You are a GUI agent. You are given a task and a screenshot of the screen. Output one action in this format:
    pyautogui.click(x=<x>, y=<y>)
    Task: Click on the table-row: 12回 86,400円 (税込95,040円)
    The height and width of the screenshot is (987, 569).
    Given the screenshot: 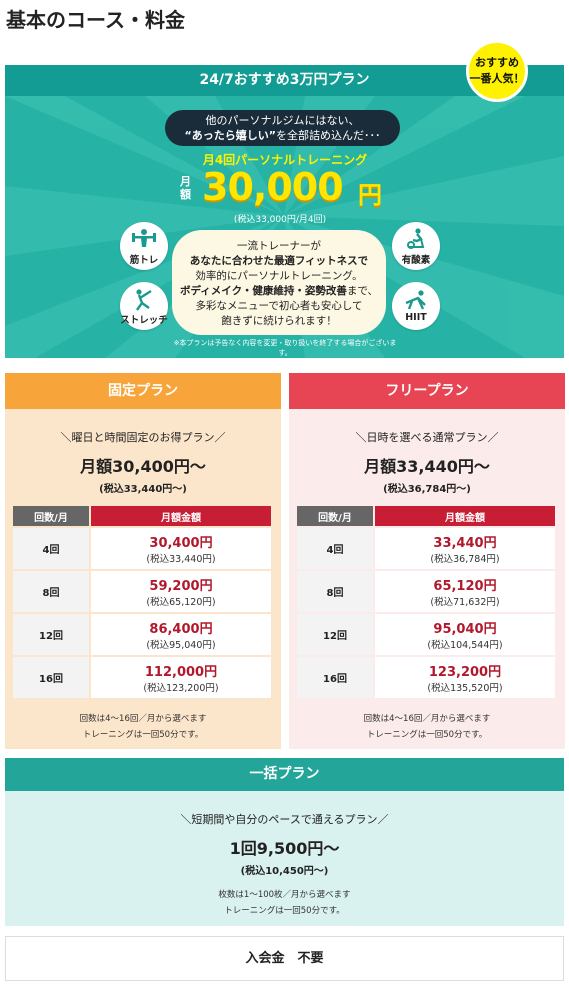 What is the action you would take?
    pyautogui.click(x=142, y=634)
    